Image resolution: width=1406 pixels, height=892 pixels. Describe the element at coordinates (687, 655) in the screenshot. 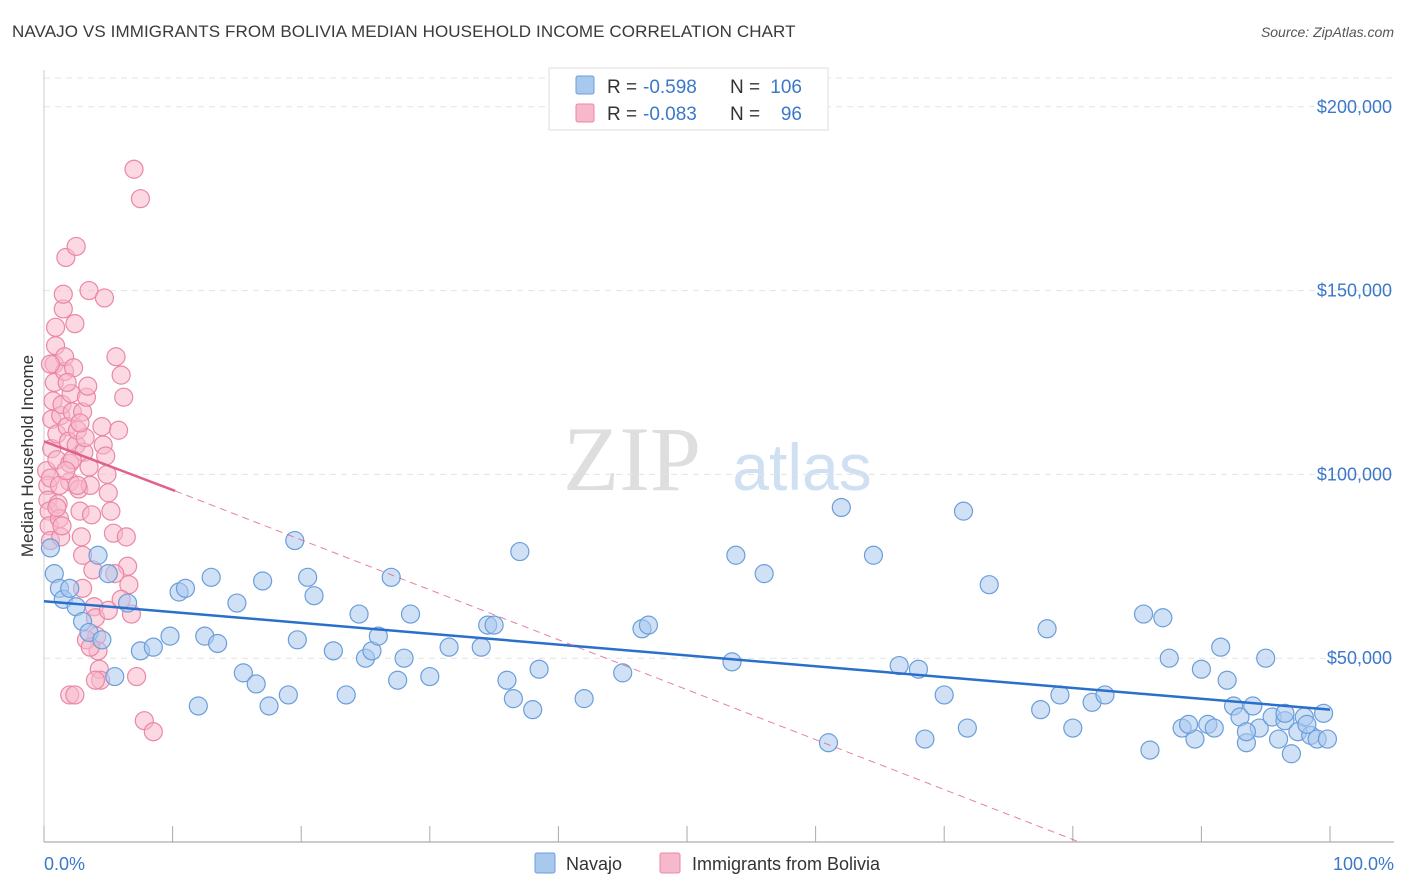

I see `navajo-trend-line` at that location.